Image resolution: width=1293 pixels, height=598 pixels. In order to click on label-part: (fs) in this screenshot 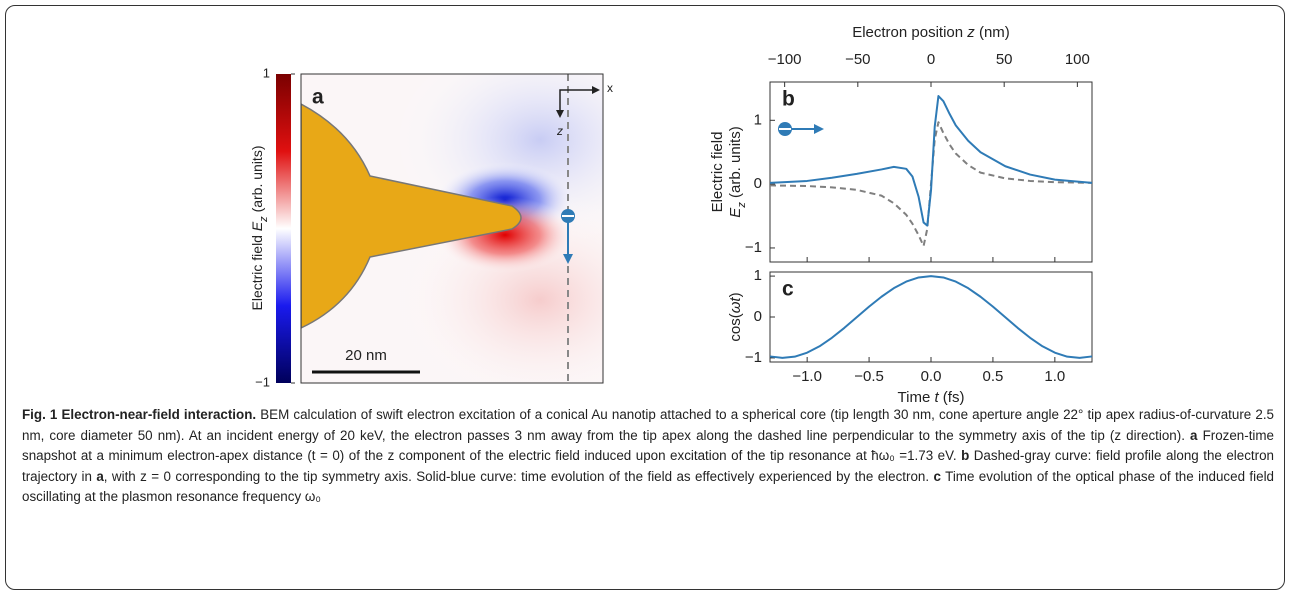, I will do `click(952, 397)`.